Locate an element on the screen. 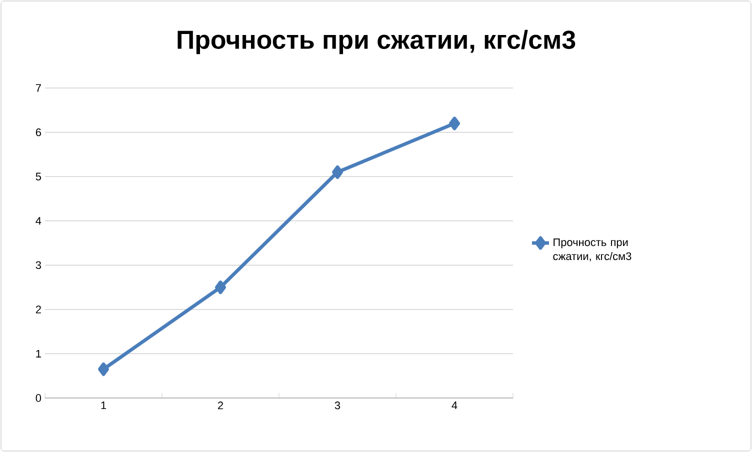 This screenshot has height=452, width=752. y-tick-label: 3 is located at coordinates (38, 265).